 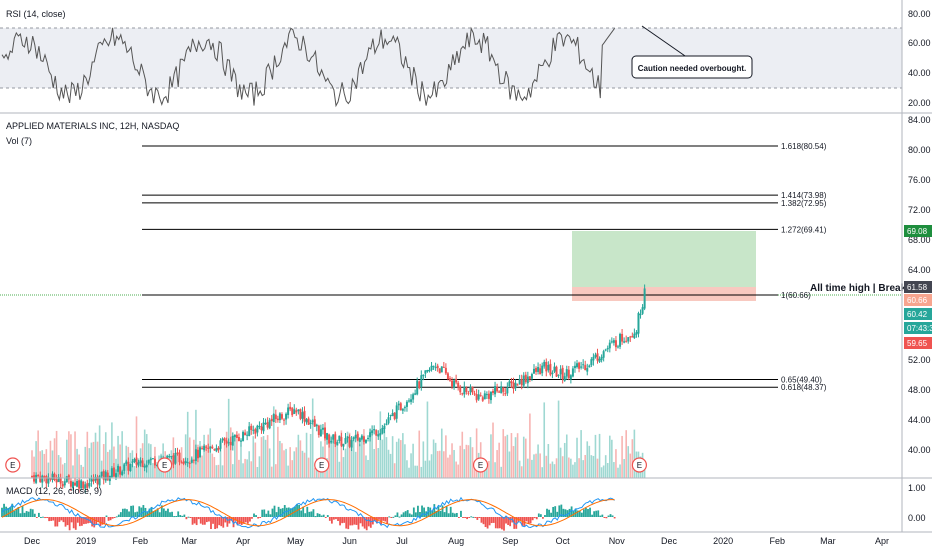 I want to click on price-tick-label: 84.00, so click(x=919, y=120).